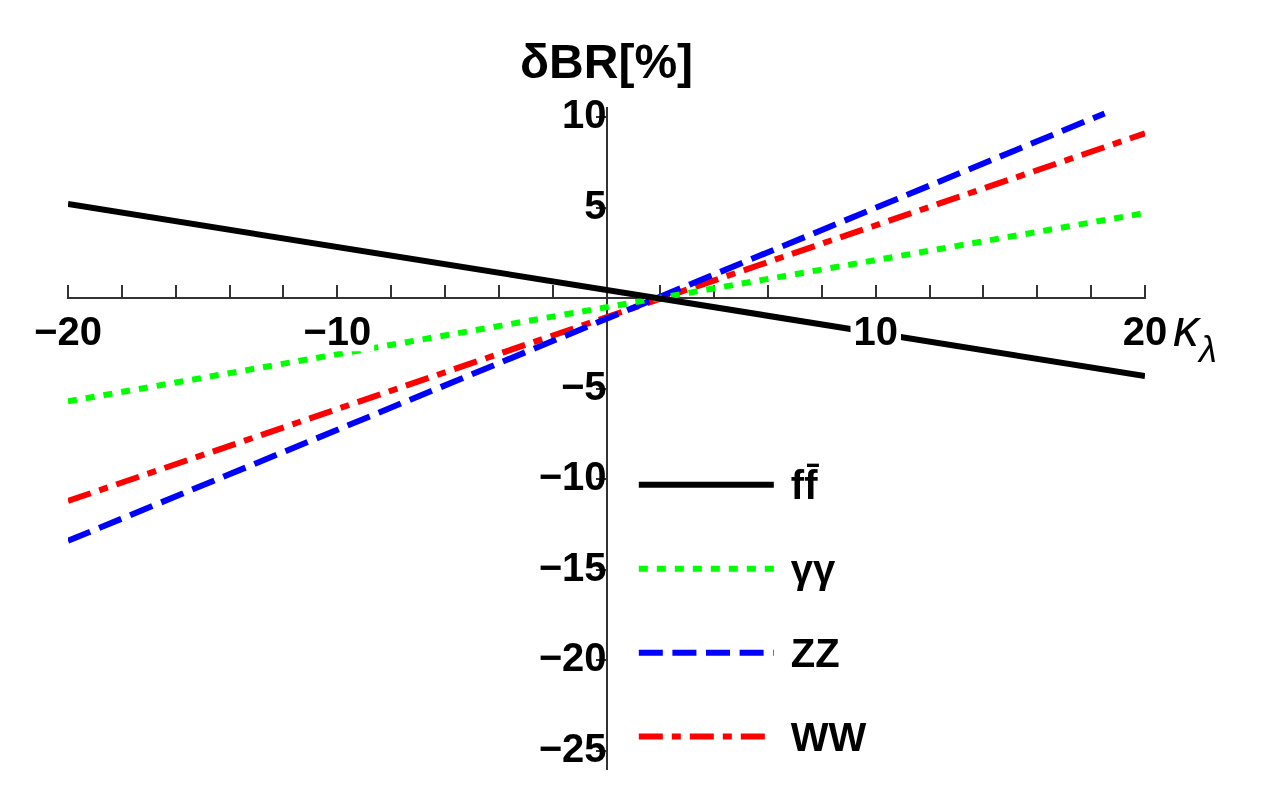 Image resolution: width=1267 pixels, height=809 pixels. Describe the element at coordinates (595, 204) in the screenshot. I see `y-tick-label: 5` at that location.